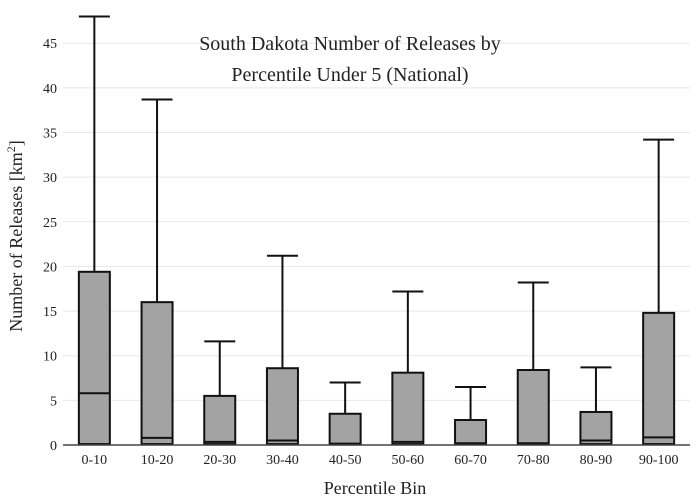 The height and width of the screenshot is (500, 700). I want to click on y-tick-label: 10, so click(50, 357).